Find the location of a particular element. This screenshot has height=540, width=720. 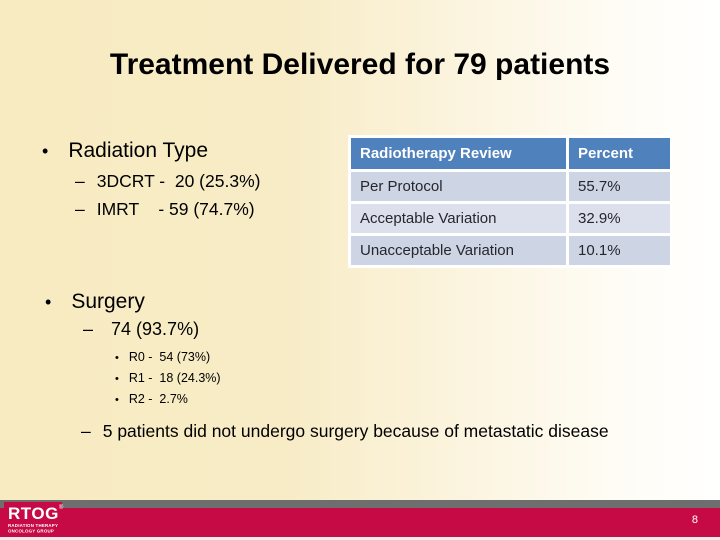

rtog-logo-subtitle-line1: RADIATION THERAPY is located at coordinates (33, 525).